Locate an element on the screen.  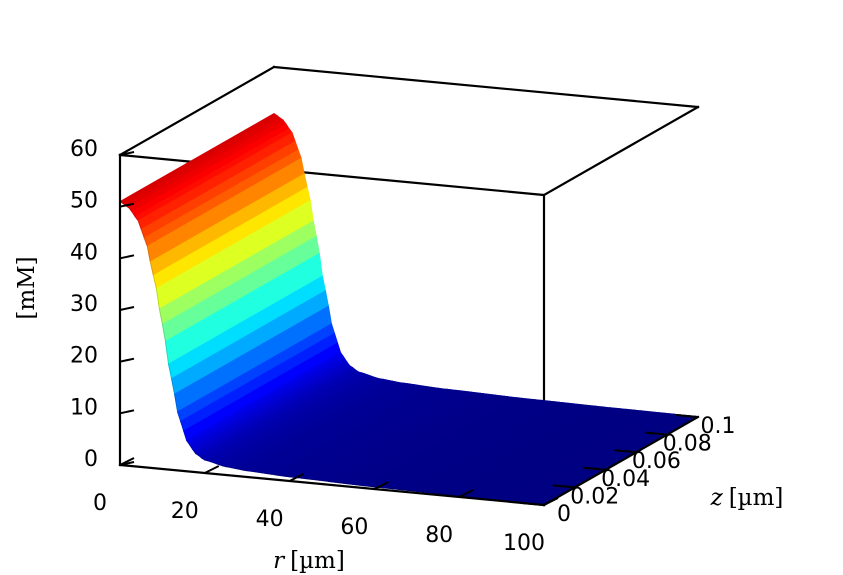
z-axis-label: [mM] is located at coordinates (27, 287).